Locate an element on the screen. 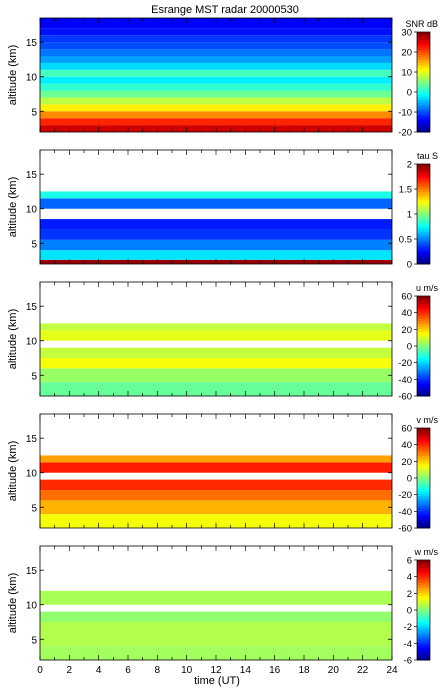  colorbar-tick-label: 0.5 is located at coordinates (405, 240).